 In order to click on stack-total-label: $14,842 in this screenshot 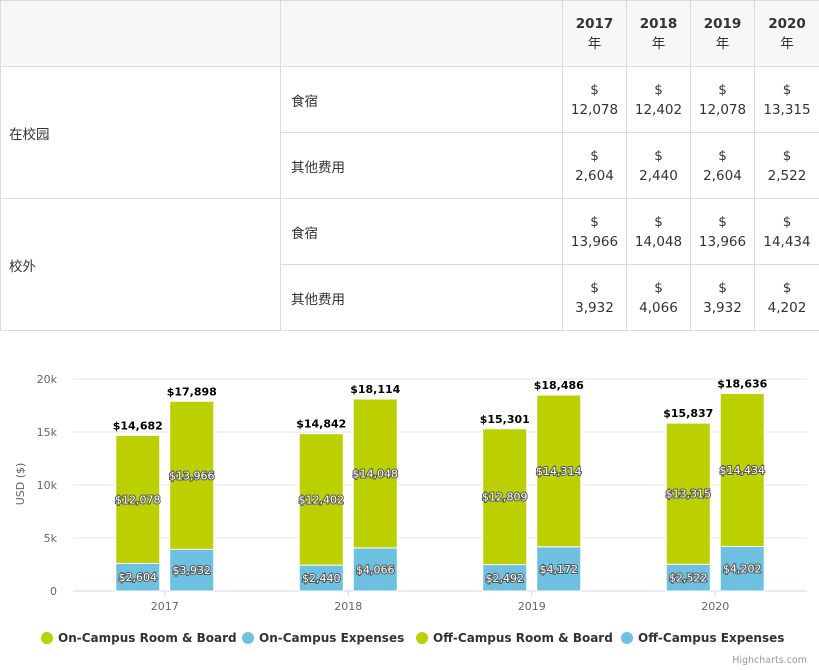, I will do `click(321, 424)`.